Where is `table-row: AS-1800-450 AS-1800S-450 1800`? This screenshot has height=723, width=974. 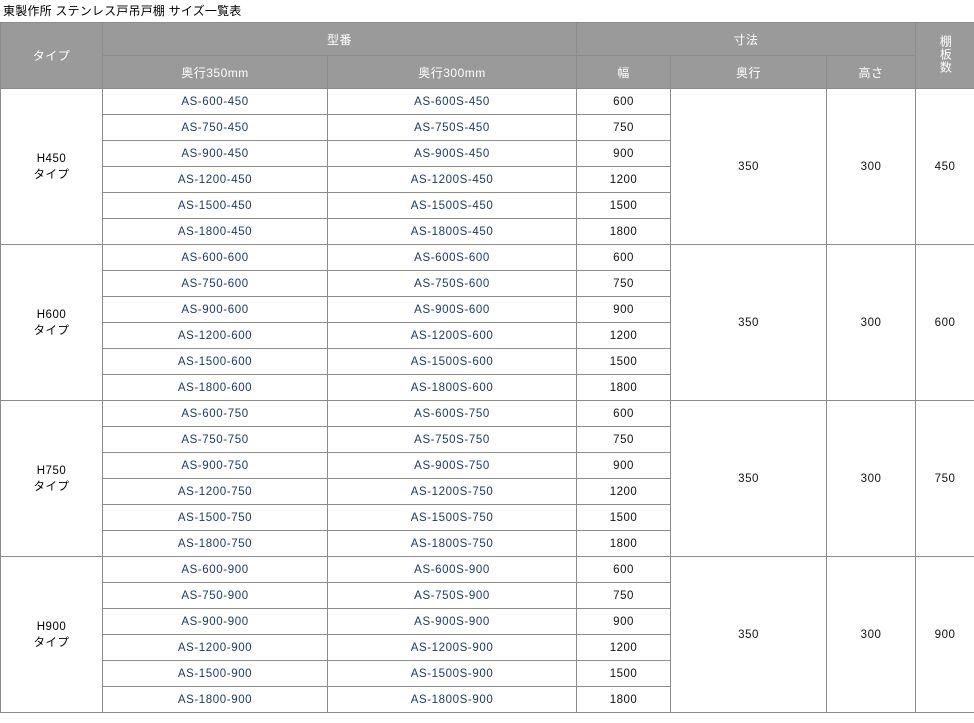
table-row: AS-1800-450 AS-1800S-450 1800 is located at coordinates (487, 231).